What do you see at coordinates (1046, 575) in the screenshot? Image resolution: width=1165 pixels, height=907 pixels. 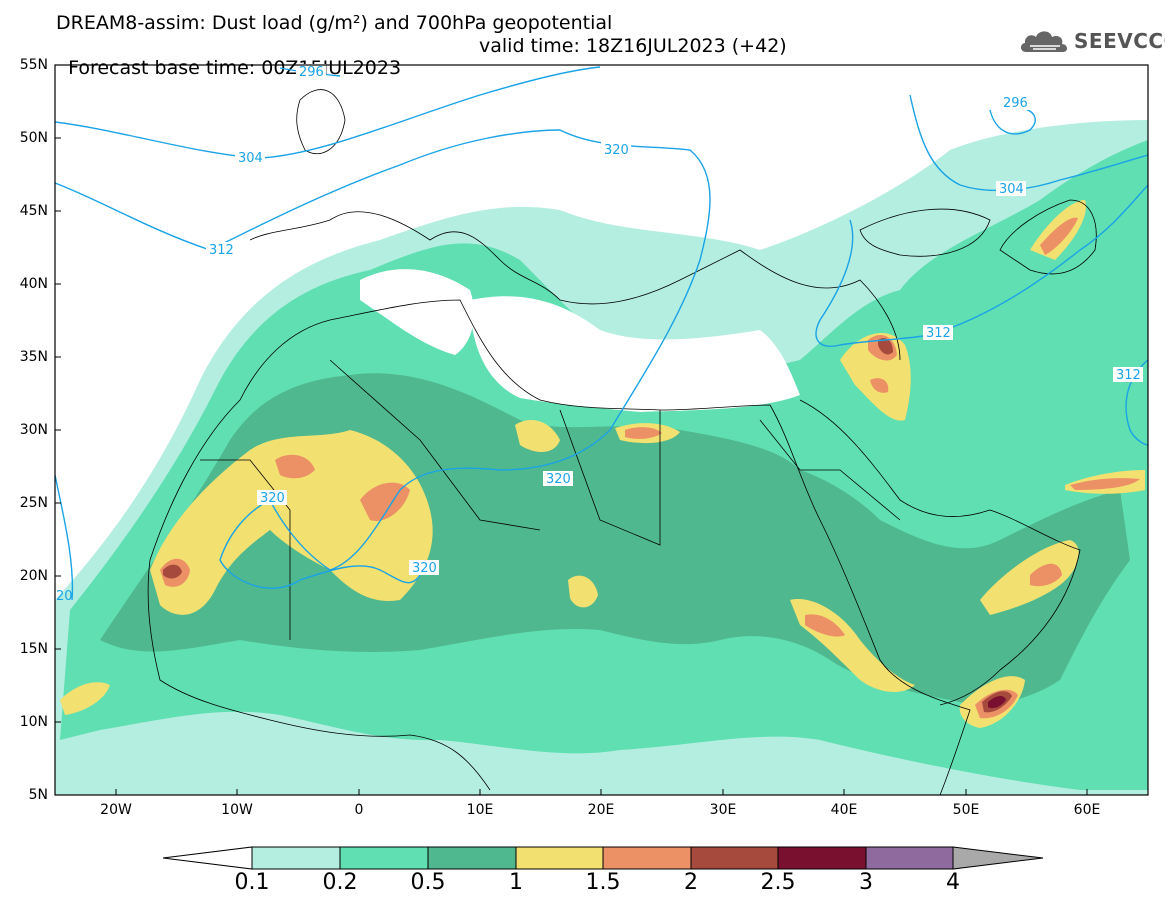 I see `dust-1.5-blob-oman` at bounding box center [1046, 575].